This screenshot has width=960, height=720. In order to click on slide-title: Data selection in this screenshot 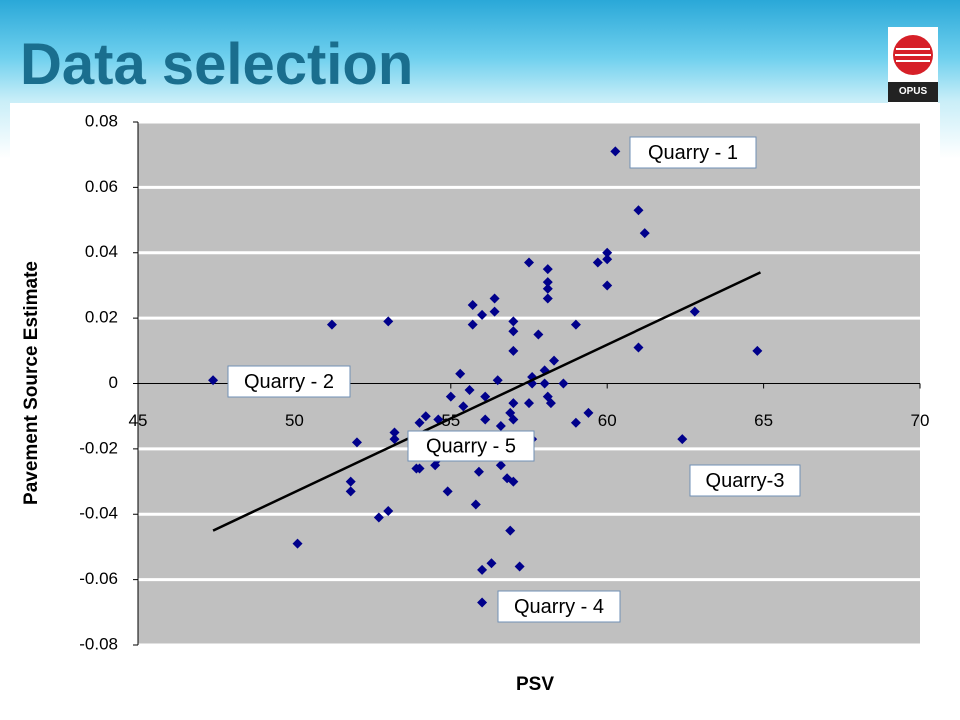, I will do `click(217, 64)`.